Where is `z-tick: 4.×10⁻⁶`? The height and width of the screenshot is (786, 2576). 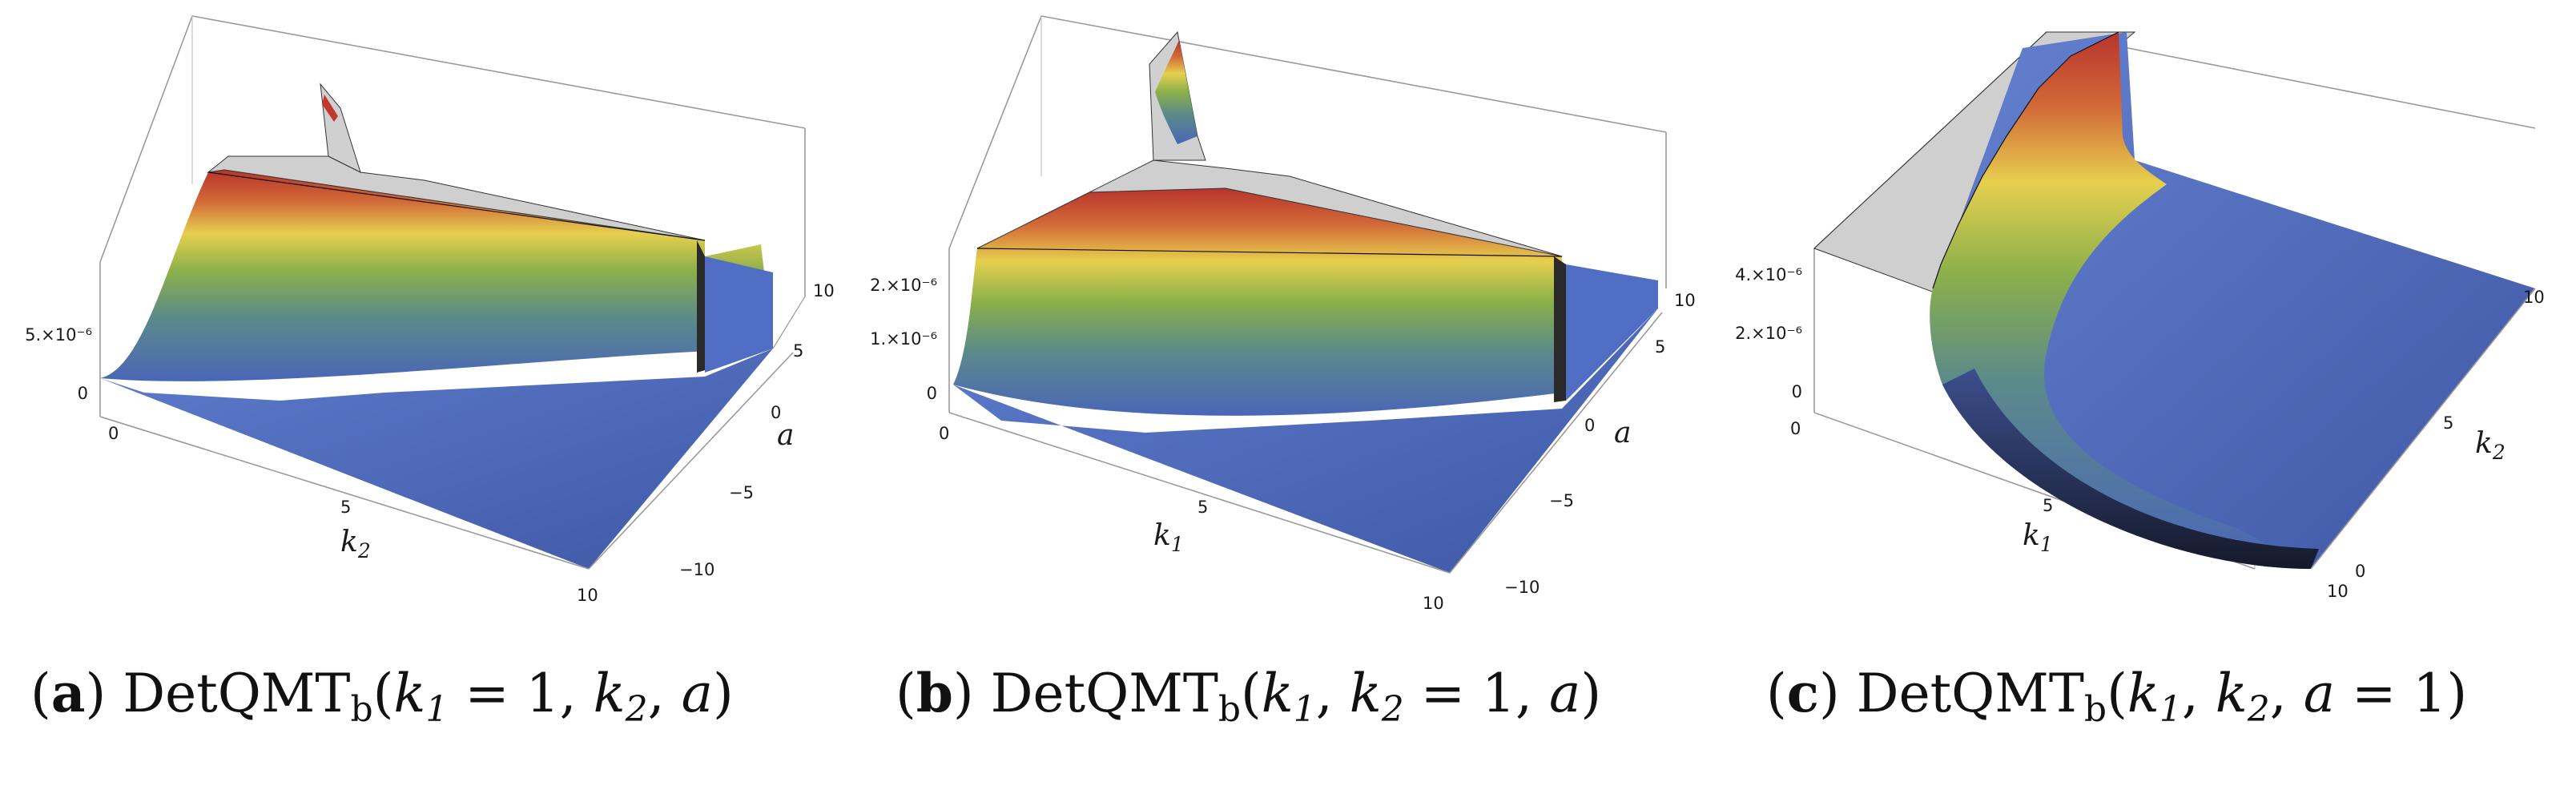
z-tick: 4.×10⁻⁶ is located at coordinates (1768, 274).